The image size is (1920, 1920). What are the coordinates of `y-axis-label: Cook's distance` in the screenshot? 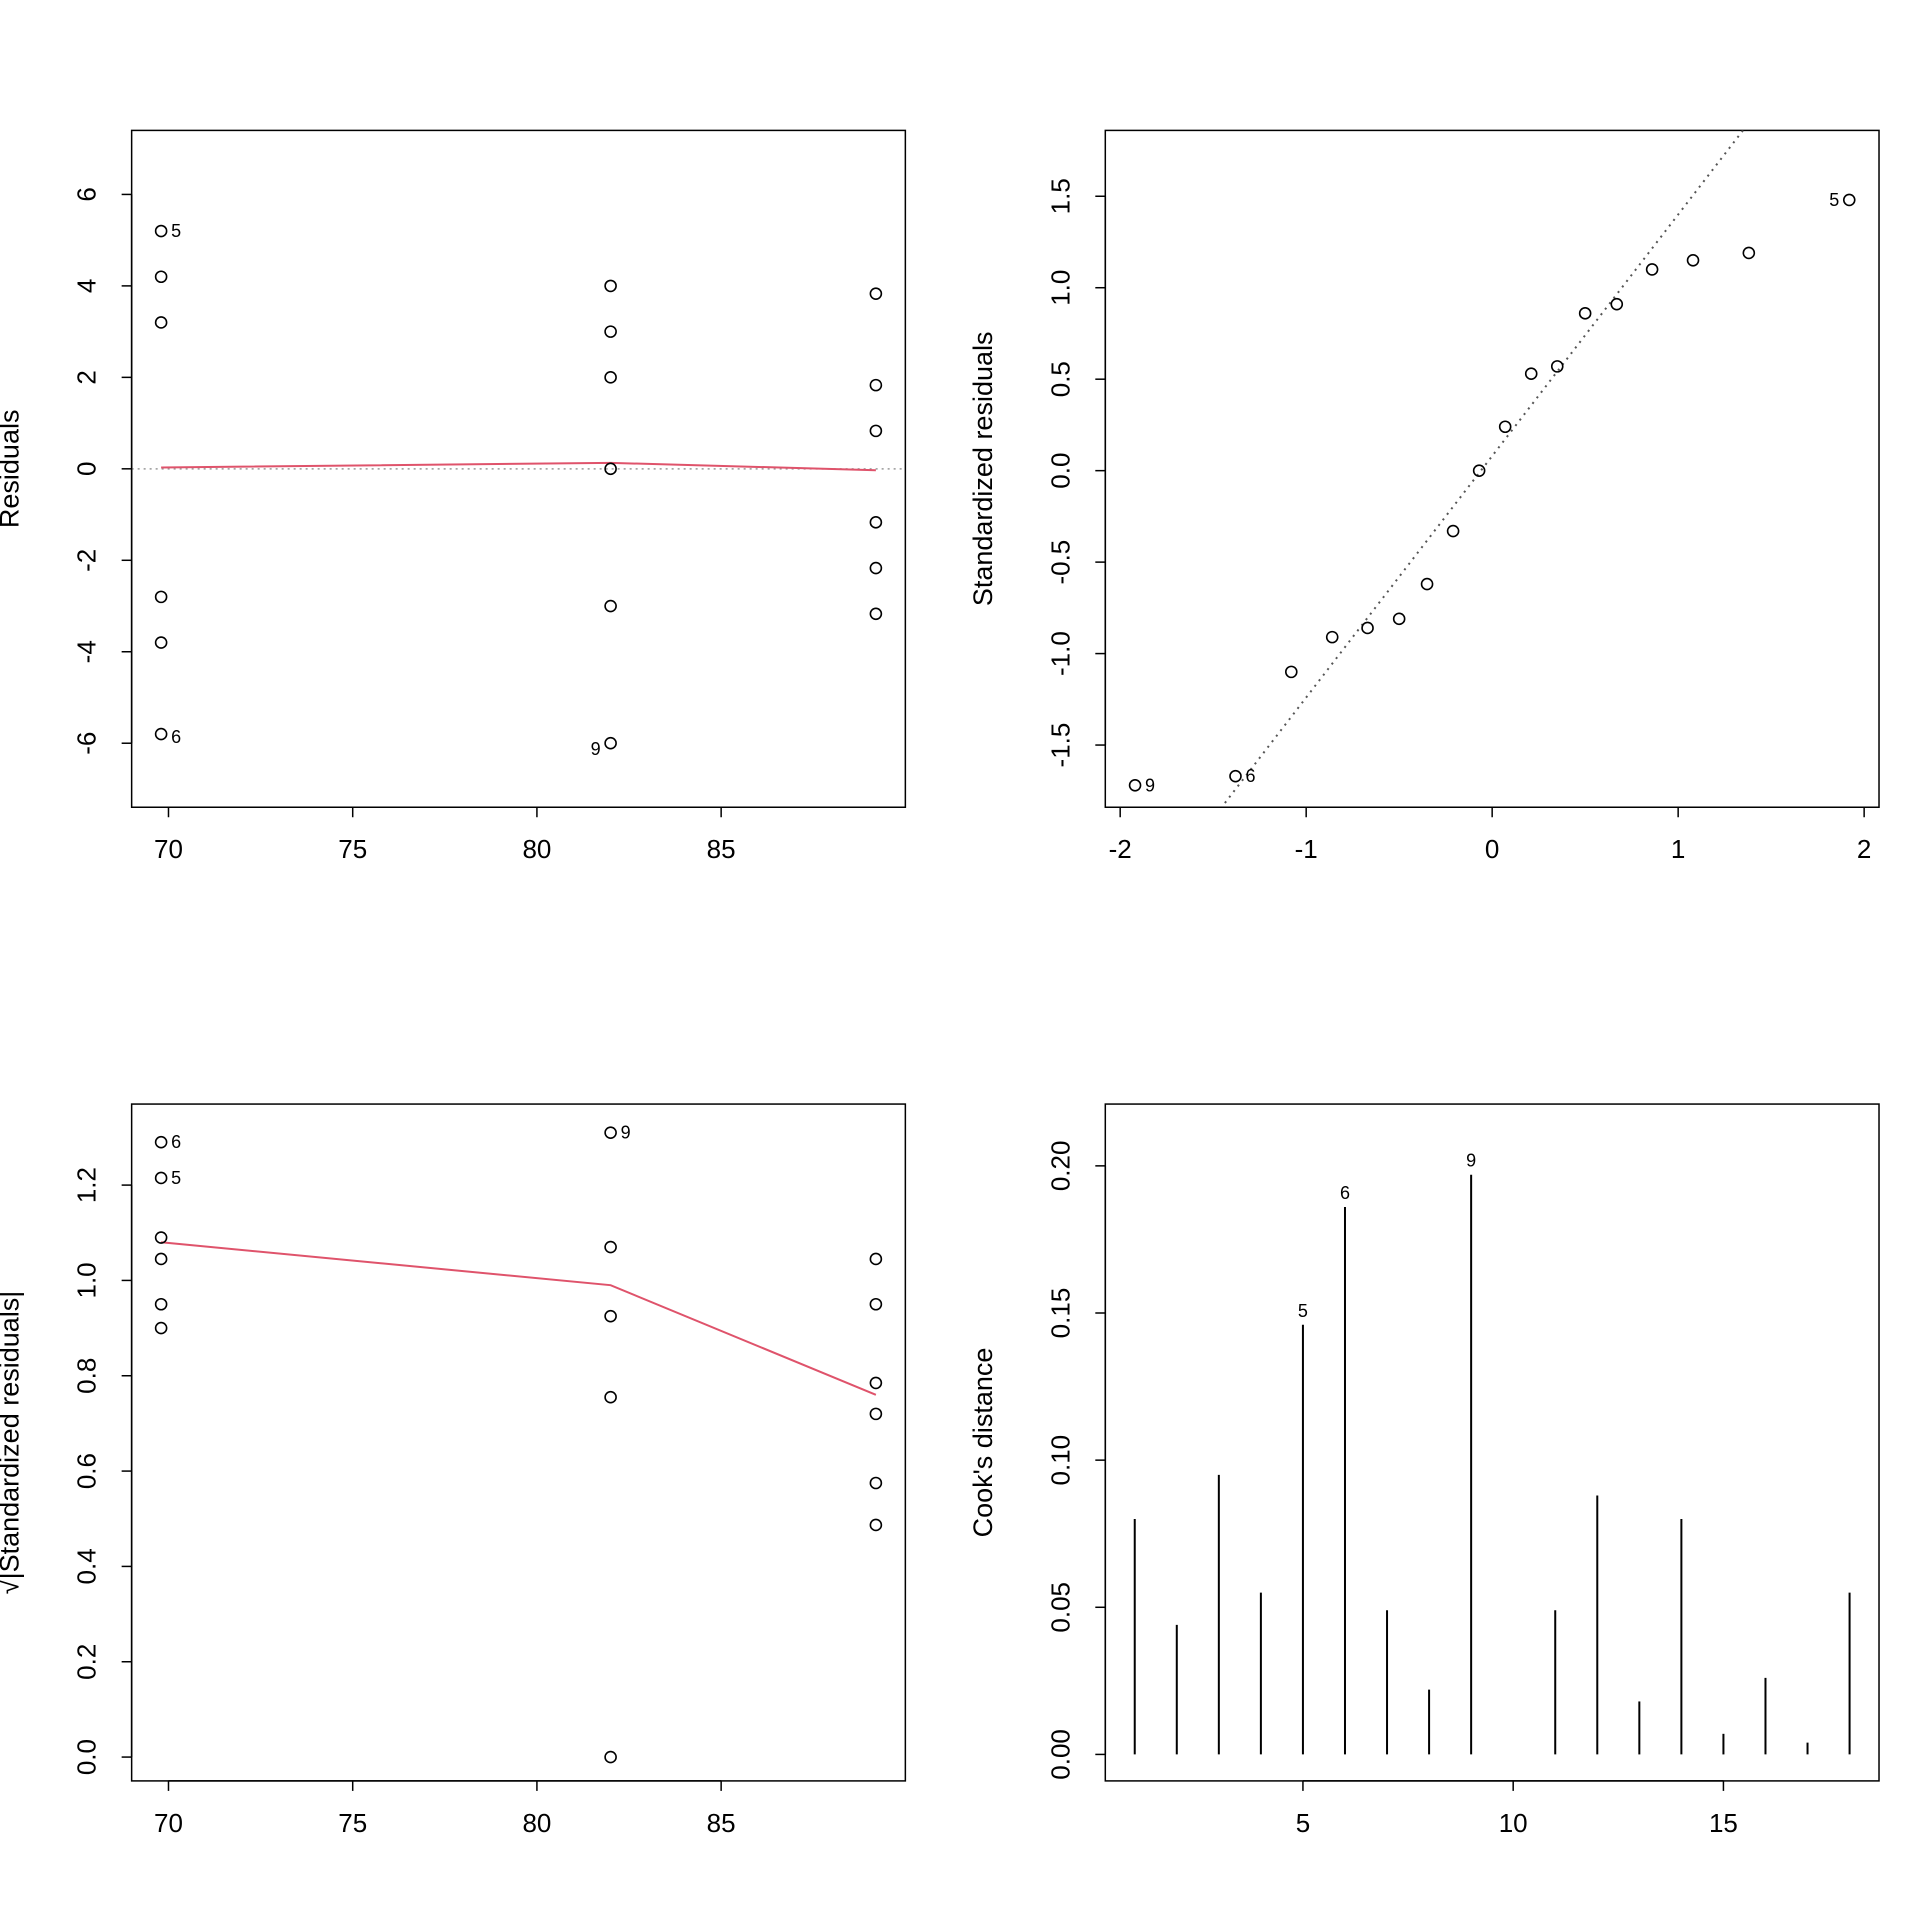 It's located at (983, 1443).